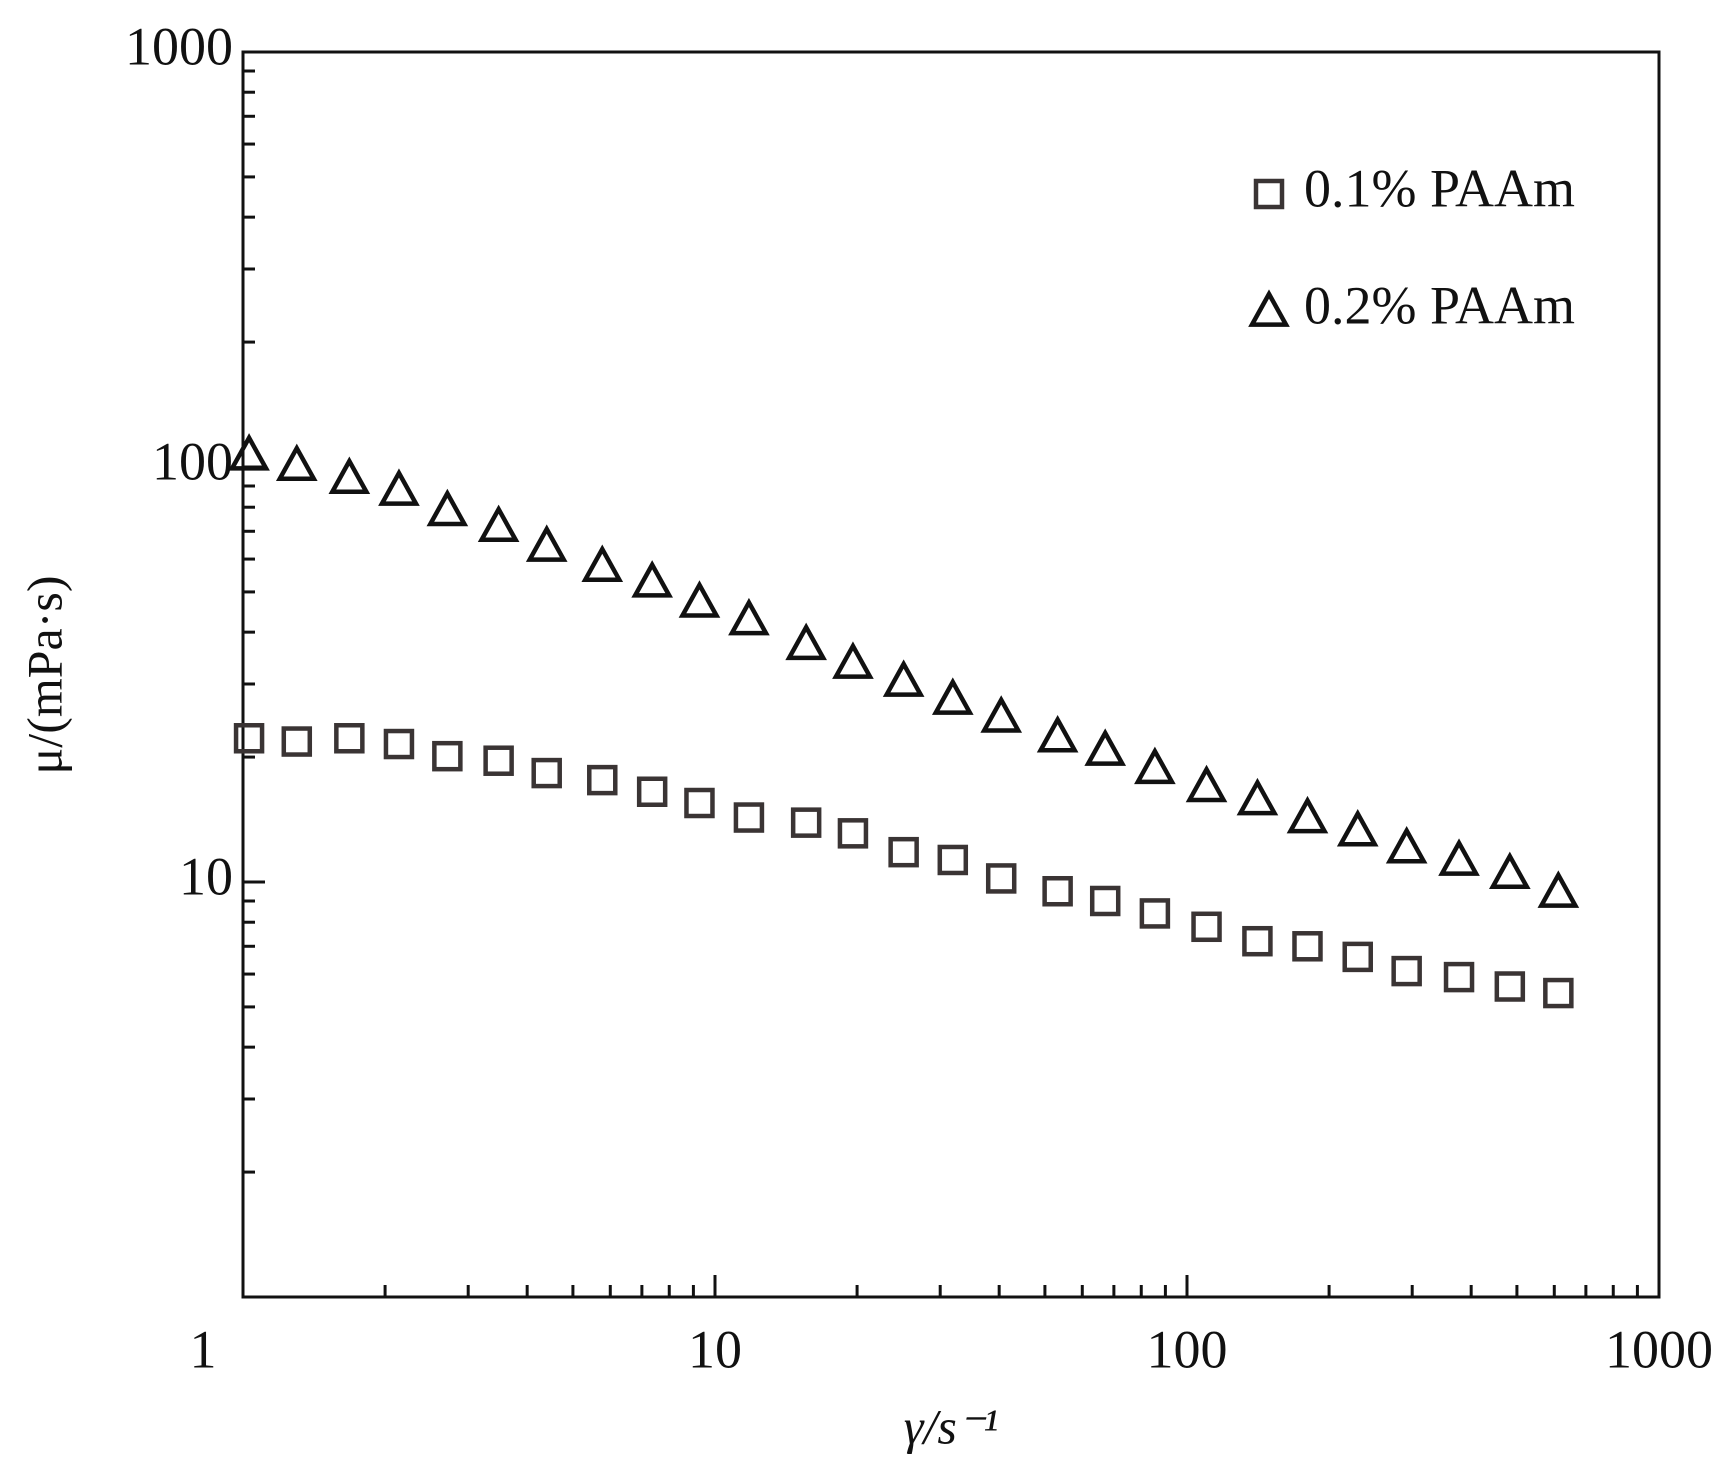 The width and height of the screenshot is (1732, 1474). Describe the element at coordinates (1659, 1349) in the screenshot. I see `x-tick-label: 1000` at that location.